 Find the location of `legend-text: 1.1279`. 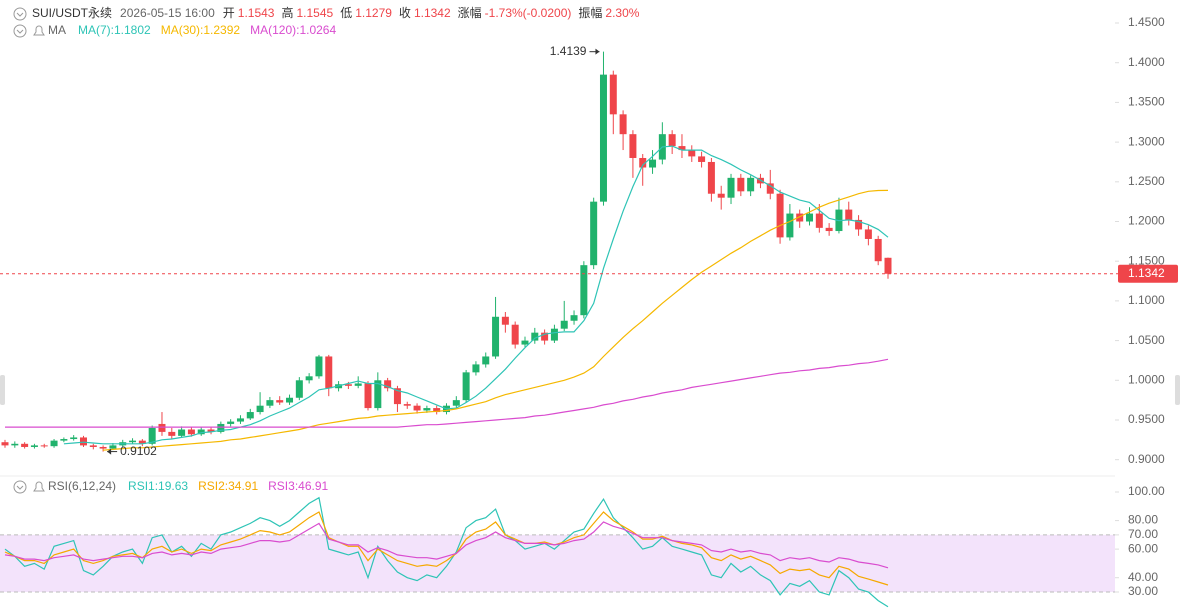

legend-text: 1.1279 is located at coordinates (373, 13).